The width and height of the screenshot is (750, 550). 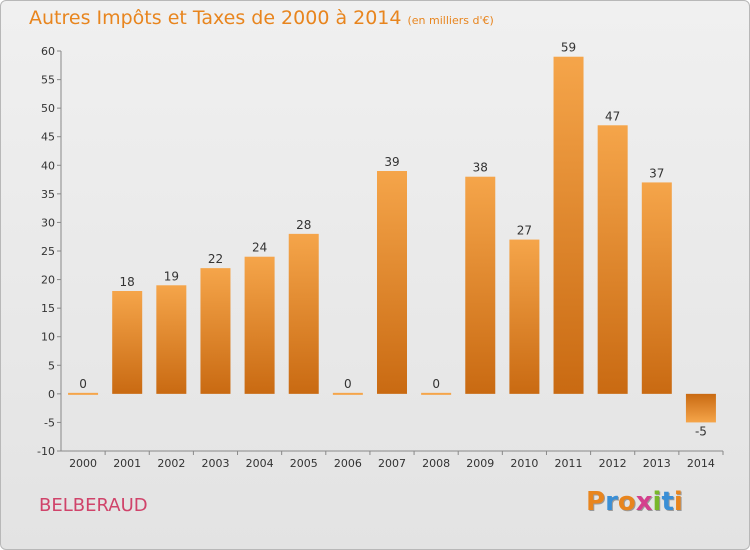 What do you see at coordinates (480, 168) in the screenshot?
I see `value-label-2009: 38` at bounding box center [480, 168].